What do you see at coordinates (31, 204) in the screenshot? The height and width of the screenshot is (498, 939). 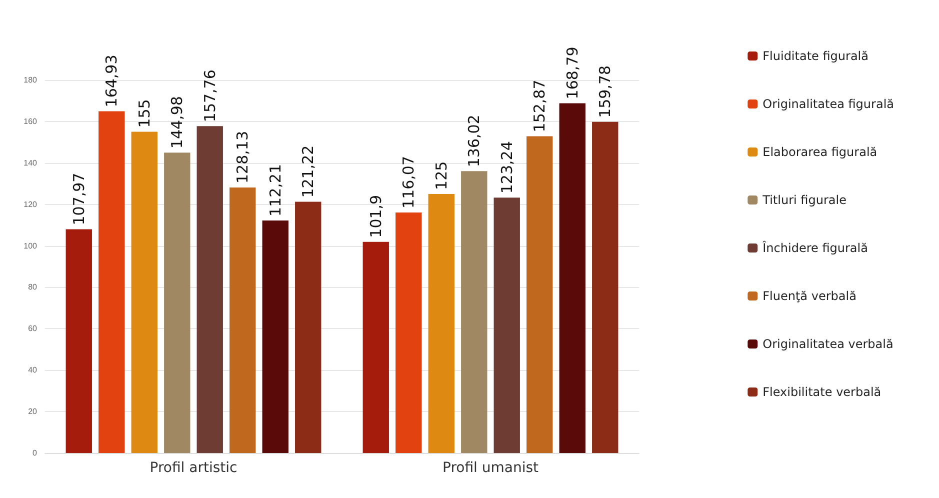 I see `y-tick-label: 120` at bounding box center [31, 204].